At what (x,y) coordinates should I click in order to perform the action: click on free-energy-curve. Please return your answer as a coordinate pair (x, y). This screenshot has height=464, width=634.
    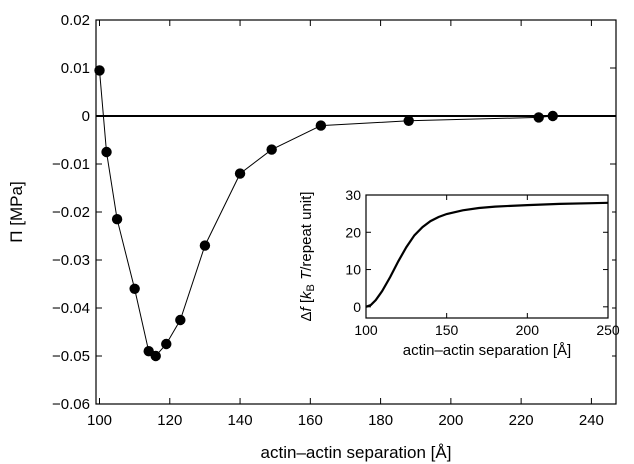
    Looking at the image, I should click on (487, 254).